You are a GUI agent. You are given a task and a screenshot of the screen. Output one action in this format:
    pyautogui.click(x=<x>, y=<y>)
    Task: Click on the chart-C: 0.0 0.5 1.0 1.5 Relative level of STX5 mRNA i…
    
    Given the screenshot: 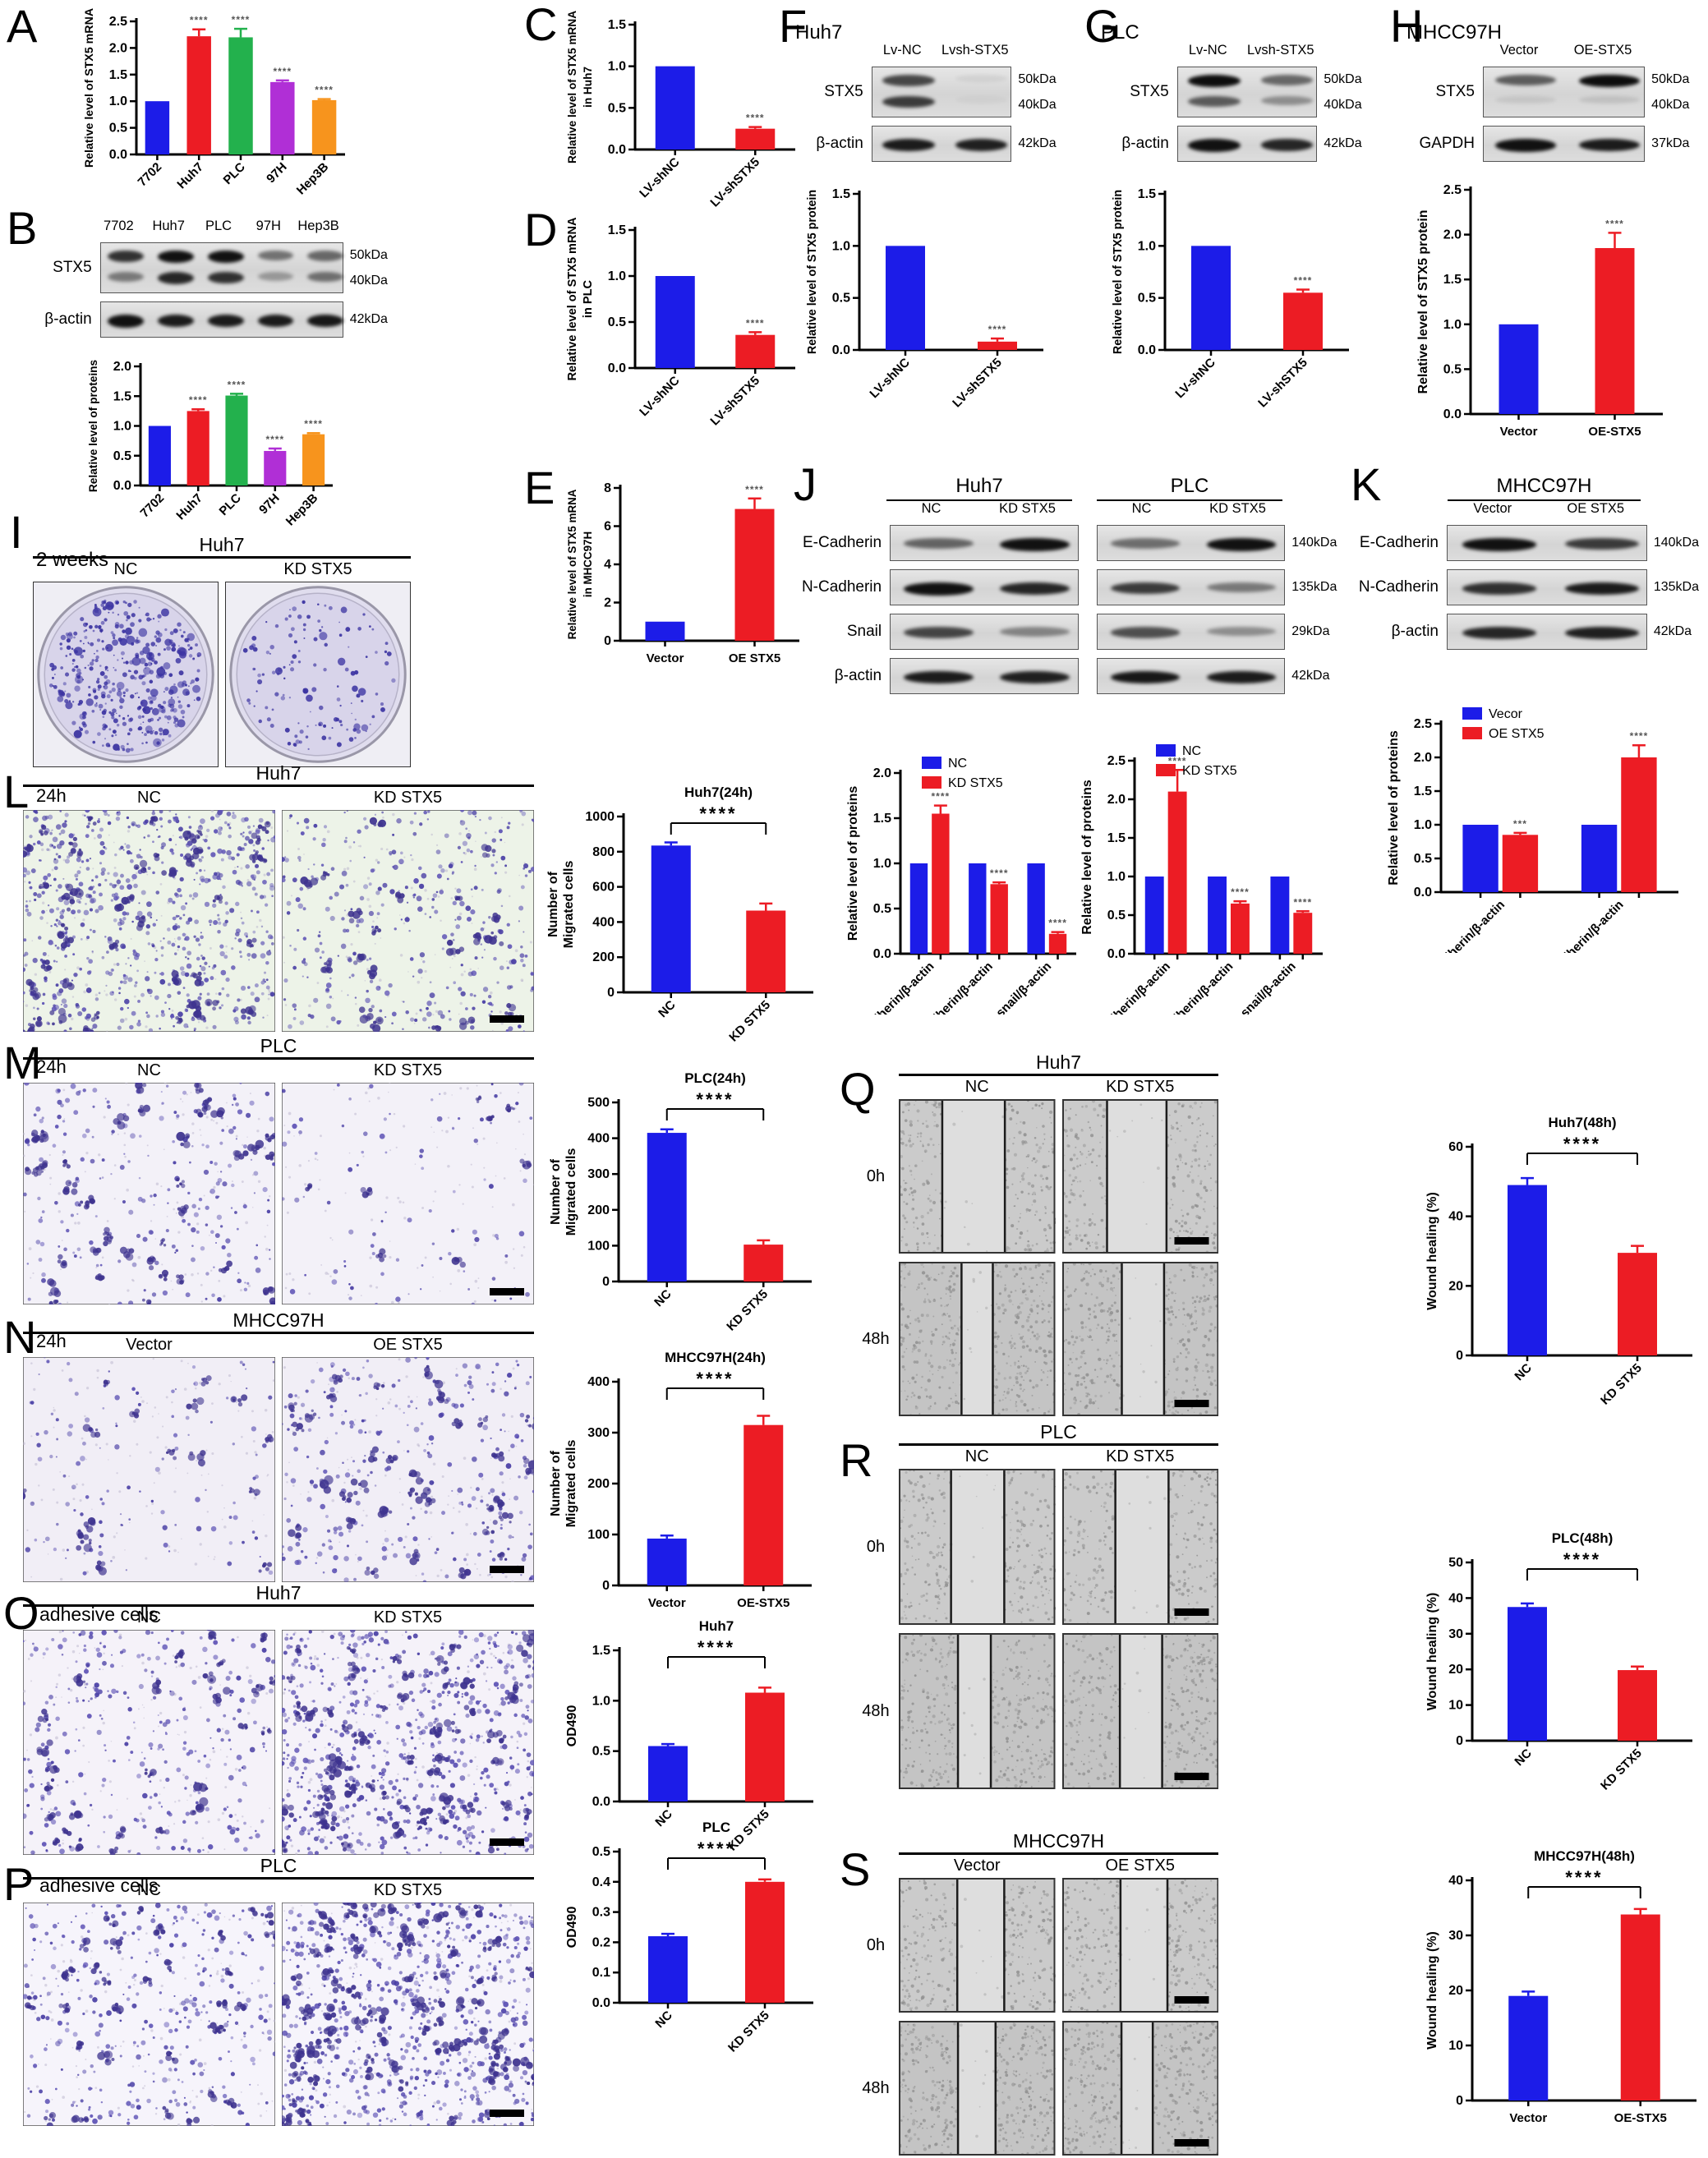 What is the action you would take?
    pyautogui.click(x=684, y=106)
    